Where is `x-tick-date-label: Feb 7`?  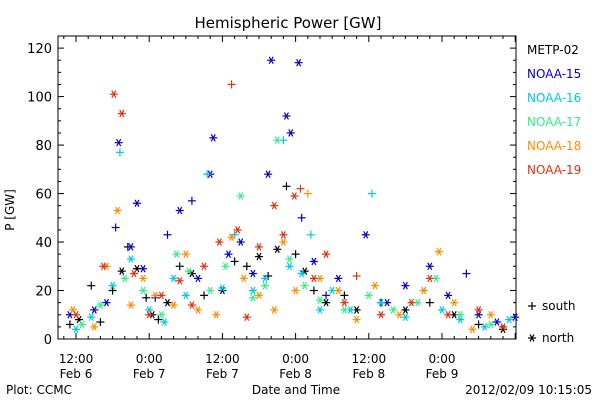
x-tick-date-label: Feb 7 is located at coordinates (149, 374).